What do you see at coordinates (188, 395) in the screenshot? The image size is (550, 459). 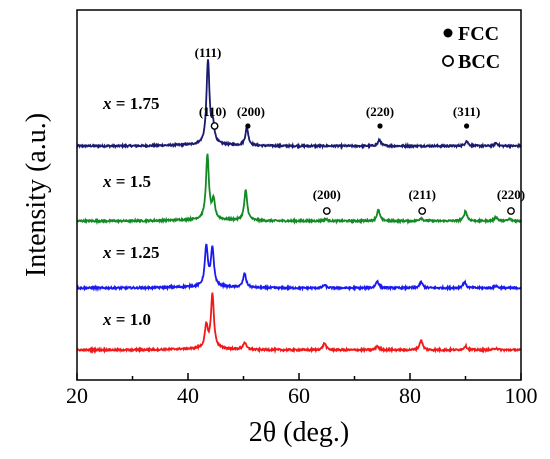 I see `x-tick-label: 40` at bounding box center [188, 395].